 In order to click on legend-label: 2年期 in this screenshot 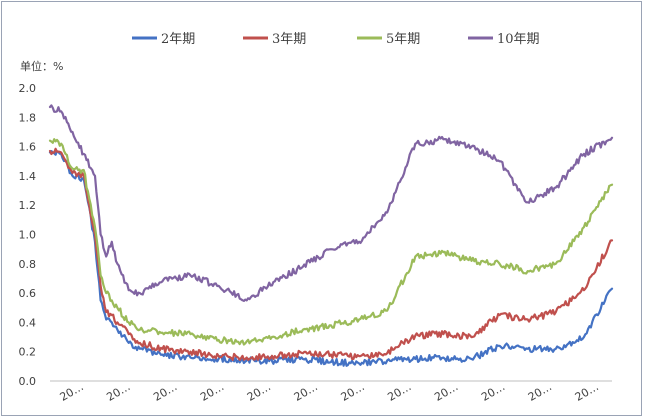, I will do `click(178, 39)`.